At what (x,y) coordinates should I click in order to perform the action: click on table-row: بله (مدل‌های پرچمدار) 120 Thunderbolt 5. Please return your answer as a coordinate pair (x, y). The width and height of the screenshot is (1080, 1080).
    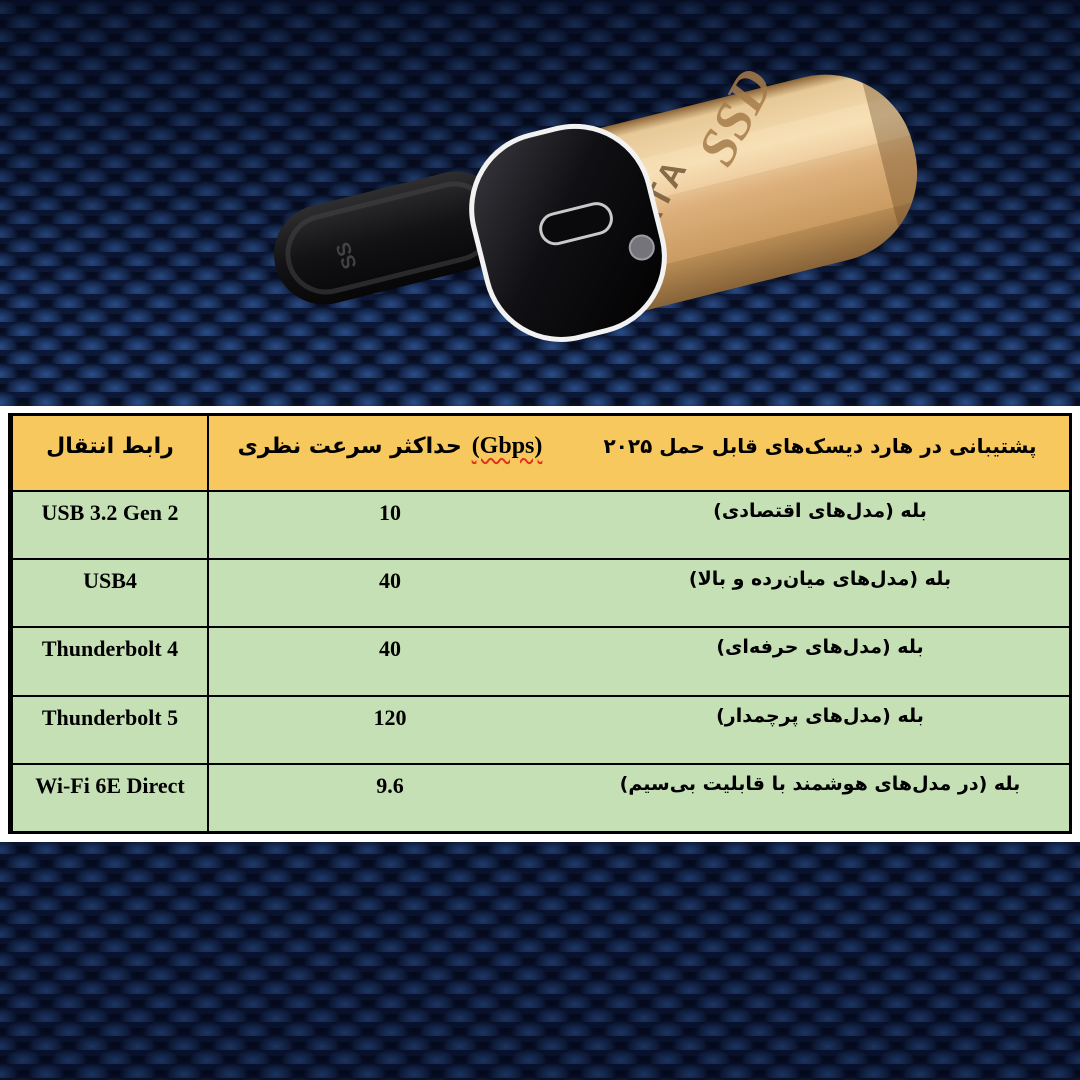
    Looking at the image, I should click on (540, 728).